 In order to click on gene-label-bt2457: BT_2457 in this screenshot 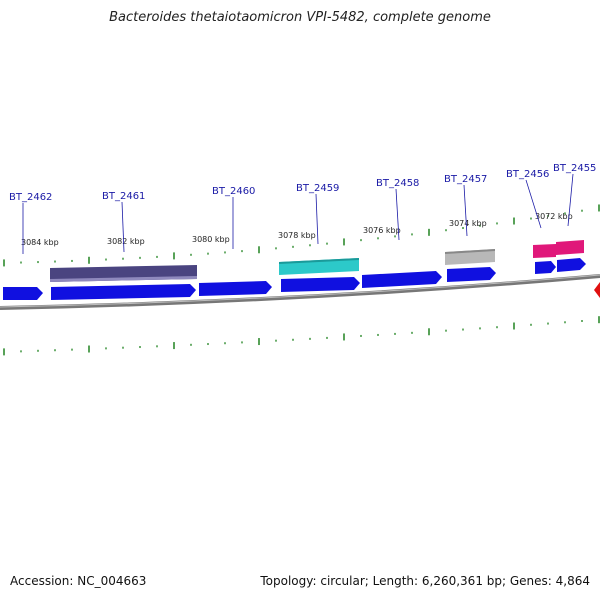, I will do `click(465, 179)`.